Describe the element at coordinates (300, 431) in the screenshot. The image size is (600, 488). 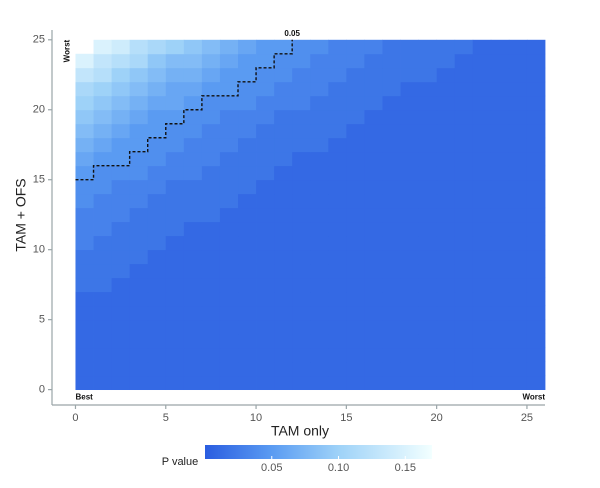
I see `x-axis-label: TAM only` at that location.